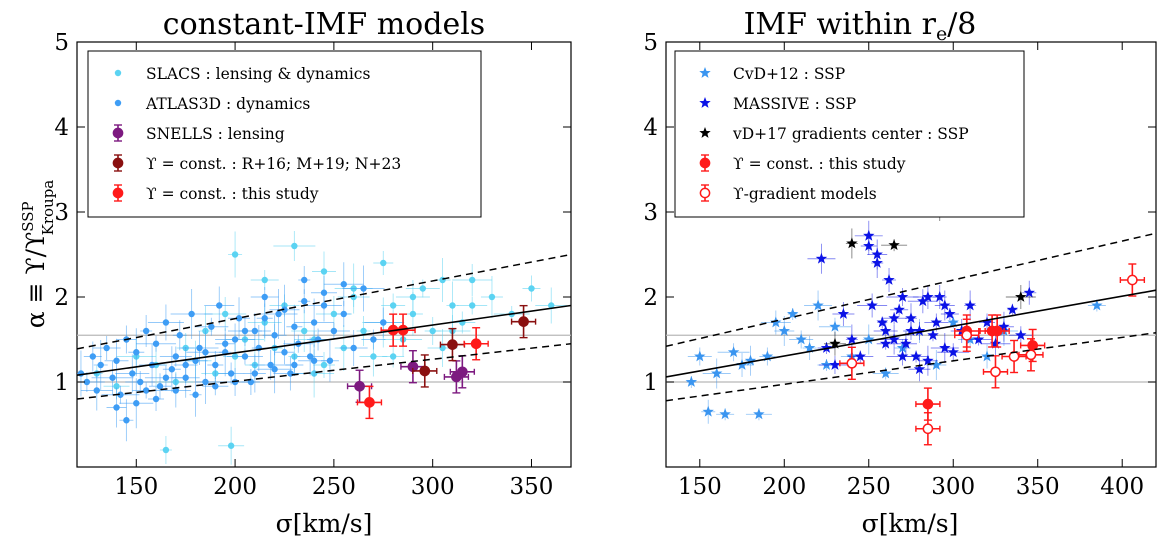  Describe the element at coordinates (227, 104) in the screenshot. I see `legend-label: ATLAS3D : dynamics` at that location.